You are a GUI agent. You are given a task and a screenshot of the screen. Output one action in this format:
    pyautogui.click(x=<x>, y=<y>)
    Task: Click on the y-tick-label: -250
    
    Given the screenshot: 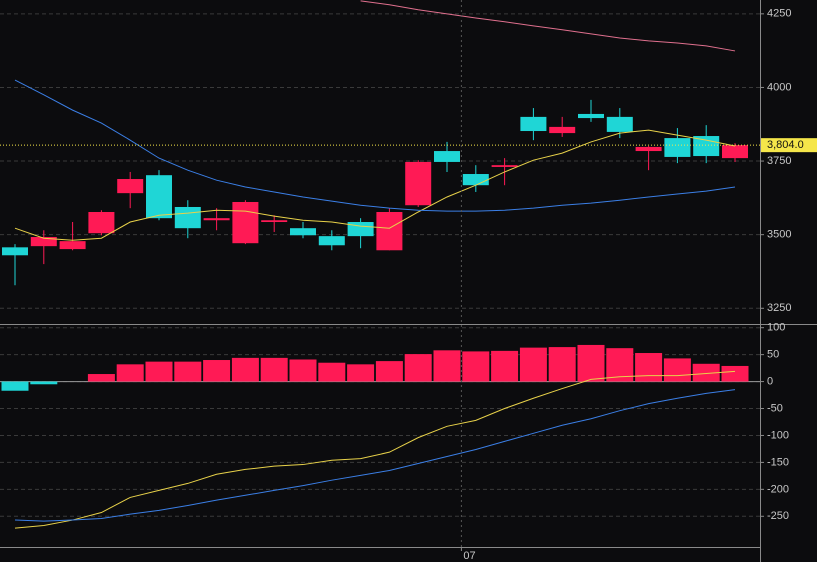 What is the action you would take?
    pyautogui.click(x=778, y=516)
    